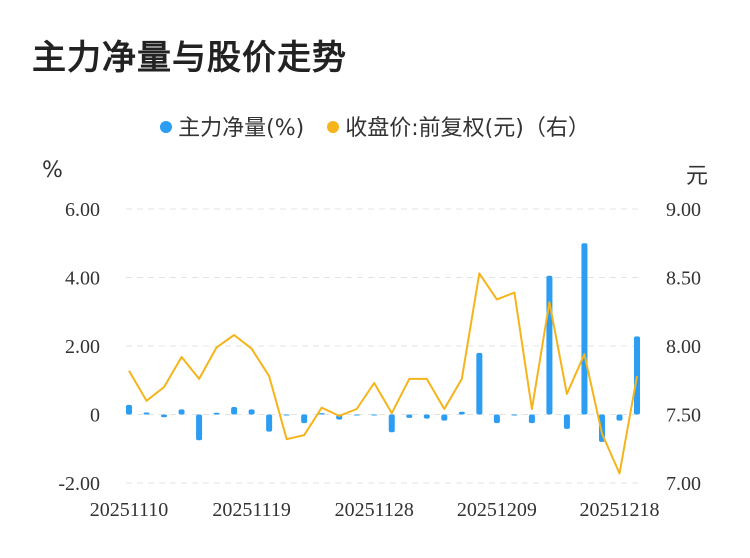  What do you see at coordinates (683, 279) in the screenshot?
I see `right-axis-tick-label: 8.50` at bounding box center [683, 279].